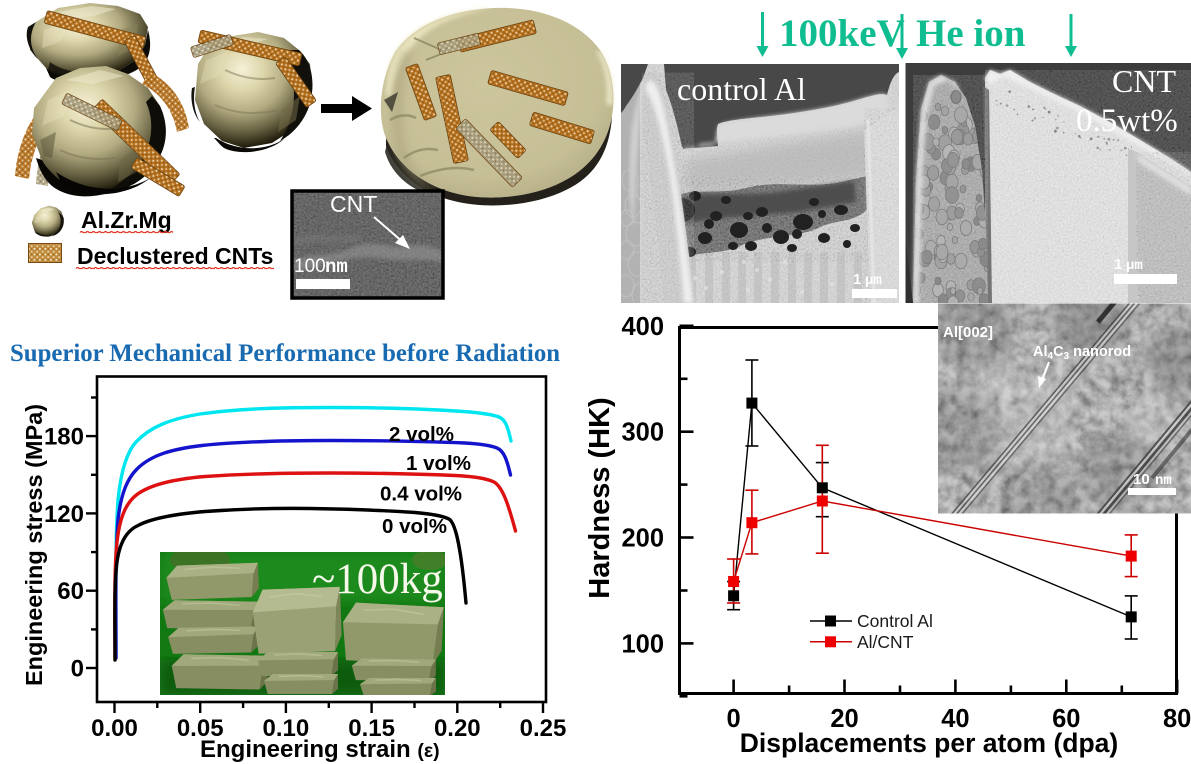 Image resolution: width=1191 pixels, height=764 pixels. I want to click on svg-text: 0.05, so click(200, 728).